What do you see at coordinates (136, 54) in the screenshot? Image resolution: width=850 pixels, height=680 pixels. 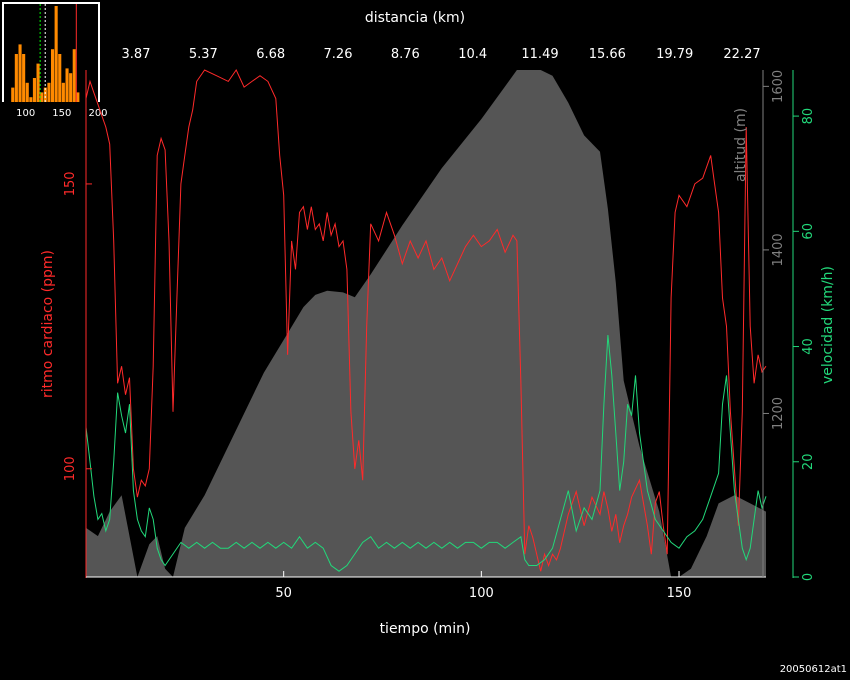 I see `distance-tick-label: 3.87` at bounding box center [136, 54].